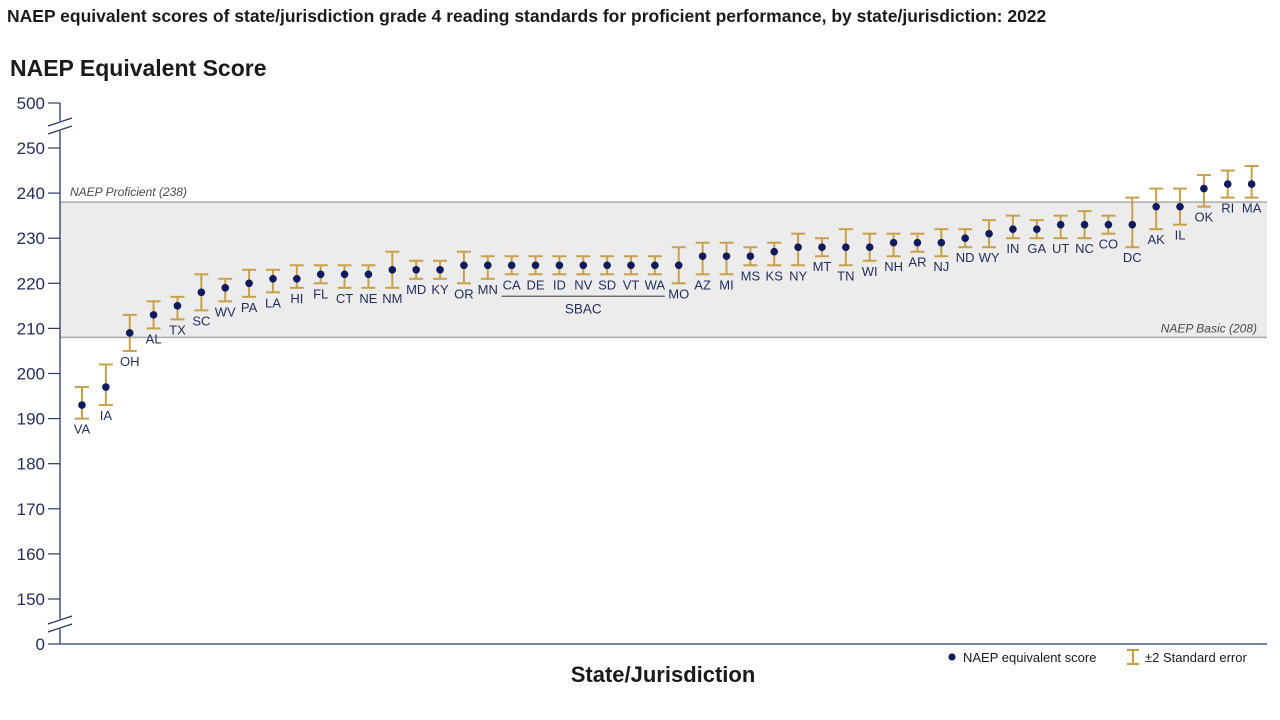 This screenshot has height=720, width=1280. Describe the element at coordinates (583, 305) in the screenshot. I see `group-annotation: SBAC` at that location.